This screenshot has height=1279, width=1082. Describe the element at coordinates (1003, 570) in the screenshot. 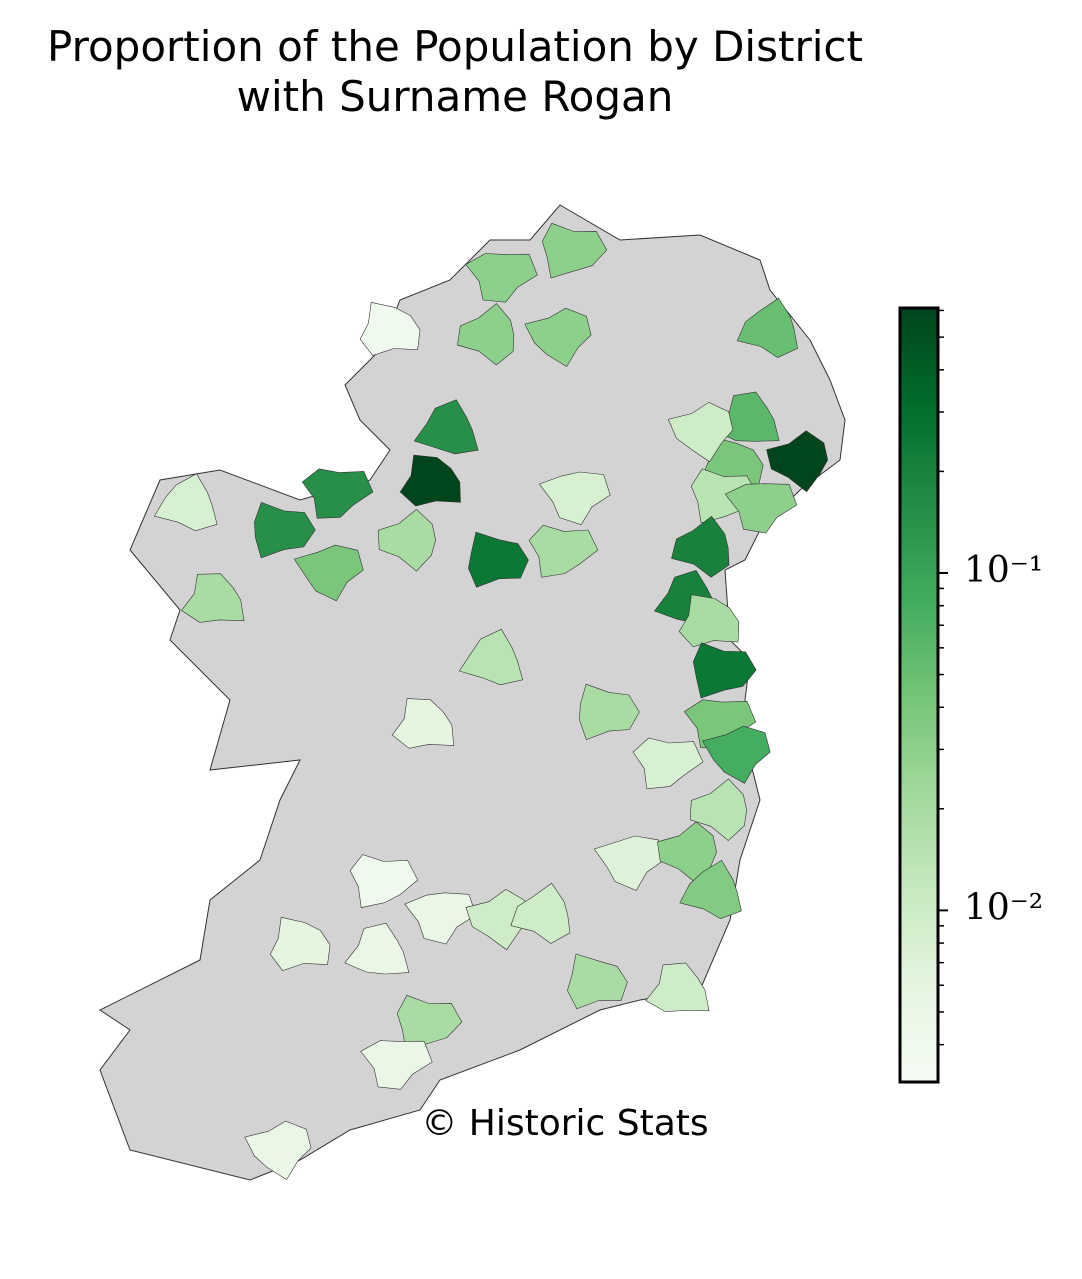

I see `colorbar-tick-label: 10⁻¹` at that location.